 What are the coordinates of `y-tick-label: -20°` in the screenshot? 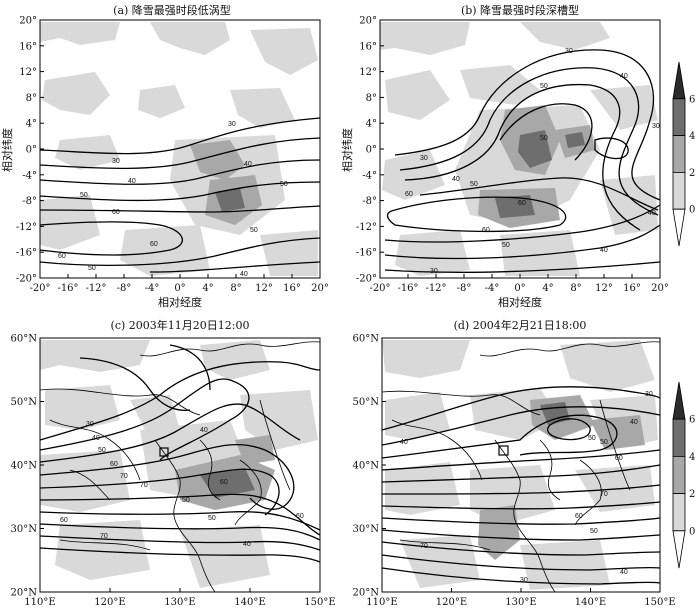 It's located at (26, 279).